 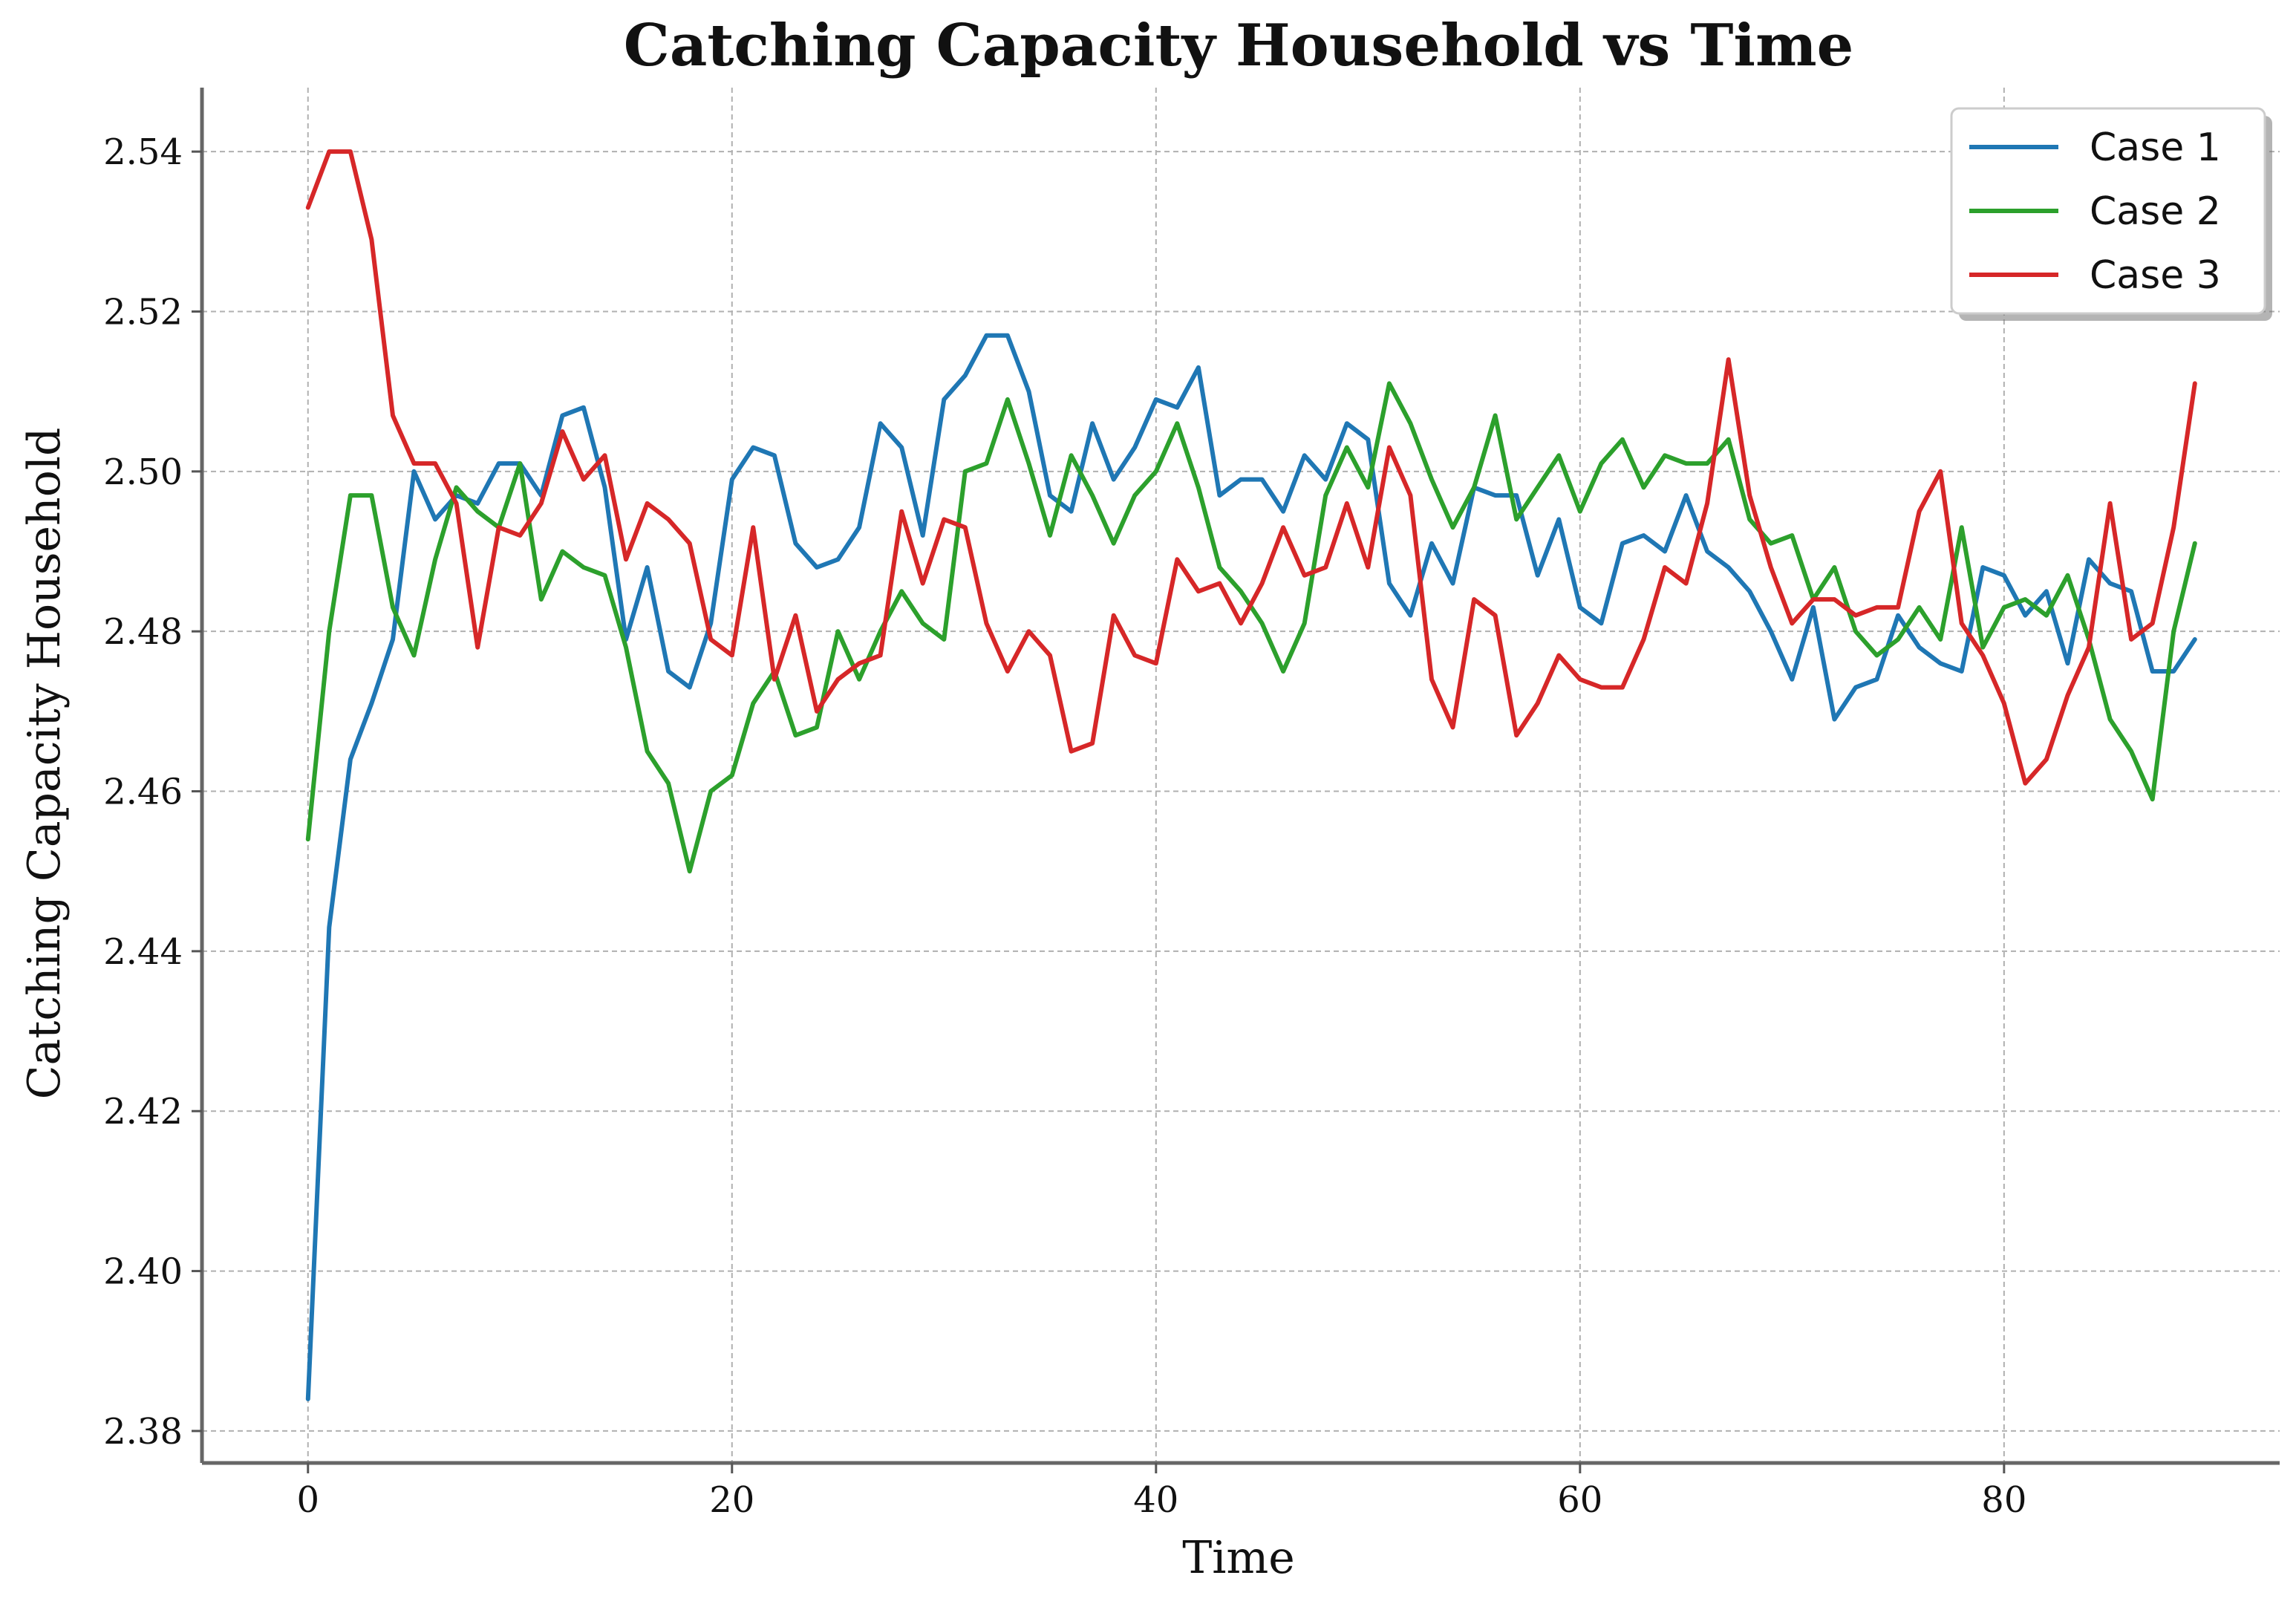 I want to click on y-tick-label: 2.46, so click(x=143, y=792).